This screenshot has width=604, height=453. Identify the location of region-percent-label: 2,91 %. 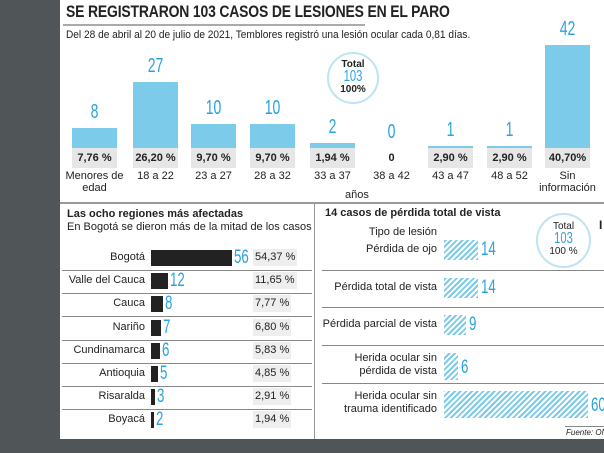
(272, 397).